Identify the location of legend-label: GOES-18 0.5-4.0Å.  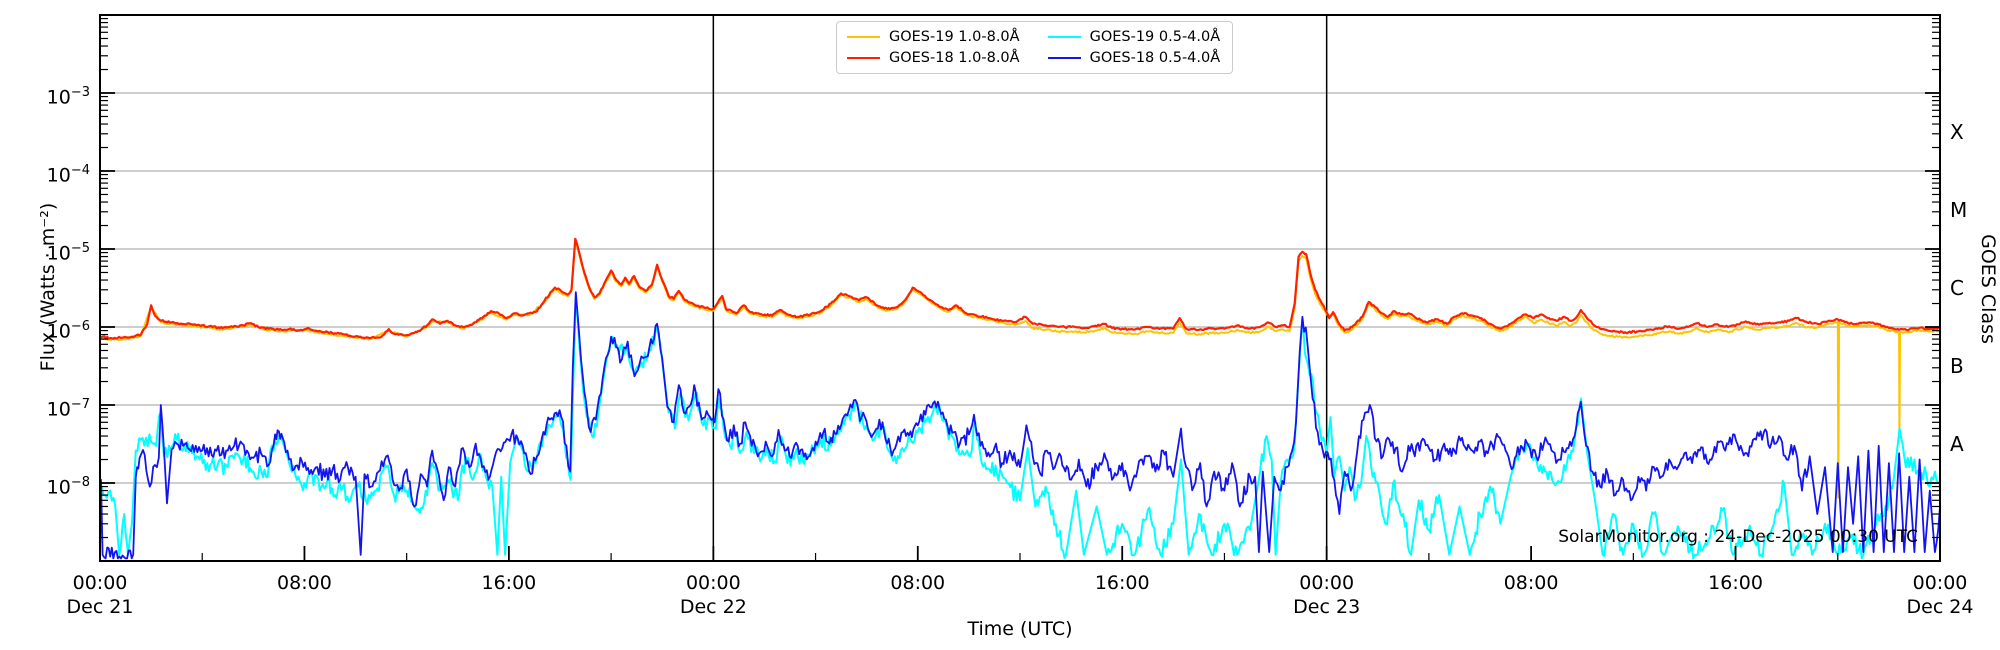
(1155, 58).